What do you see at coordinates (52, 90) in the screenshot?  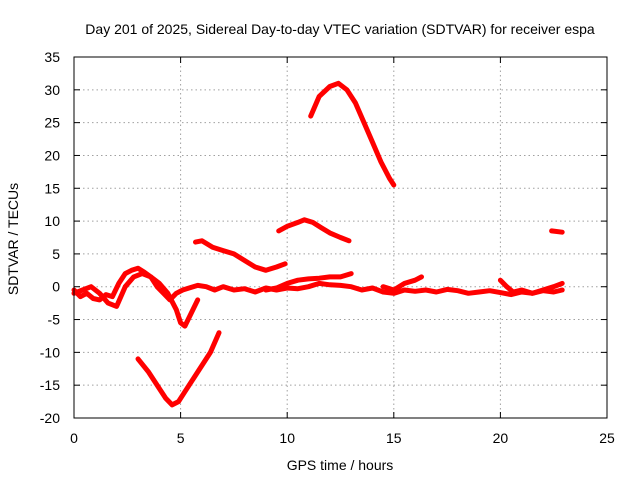 I see `y-tick-label: 30` at bounding box center [52, 90].